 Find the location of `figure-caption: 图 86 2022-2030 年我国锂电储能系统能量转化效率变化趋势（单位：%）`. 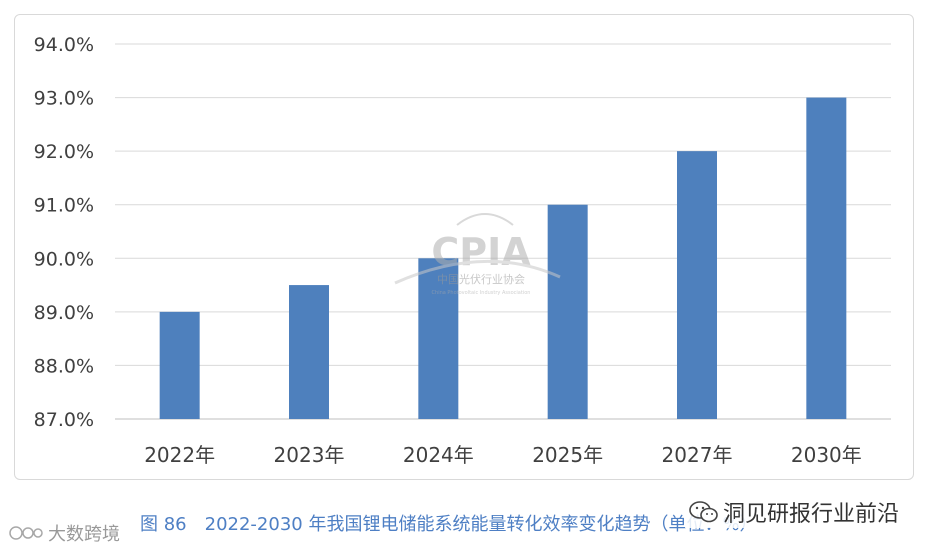

figure-caption: 图 86 2022-2030 年我国锂电储能系统能量转化效率变化趋势（单位：%） is located at coordinates (449, 524).